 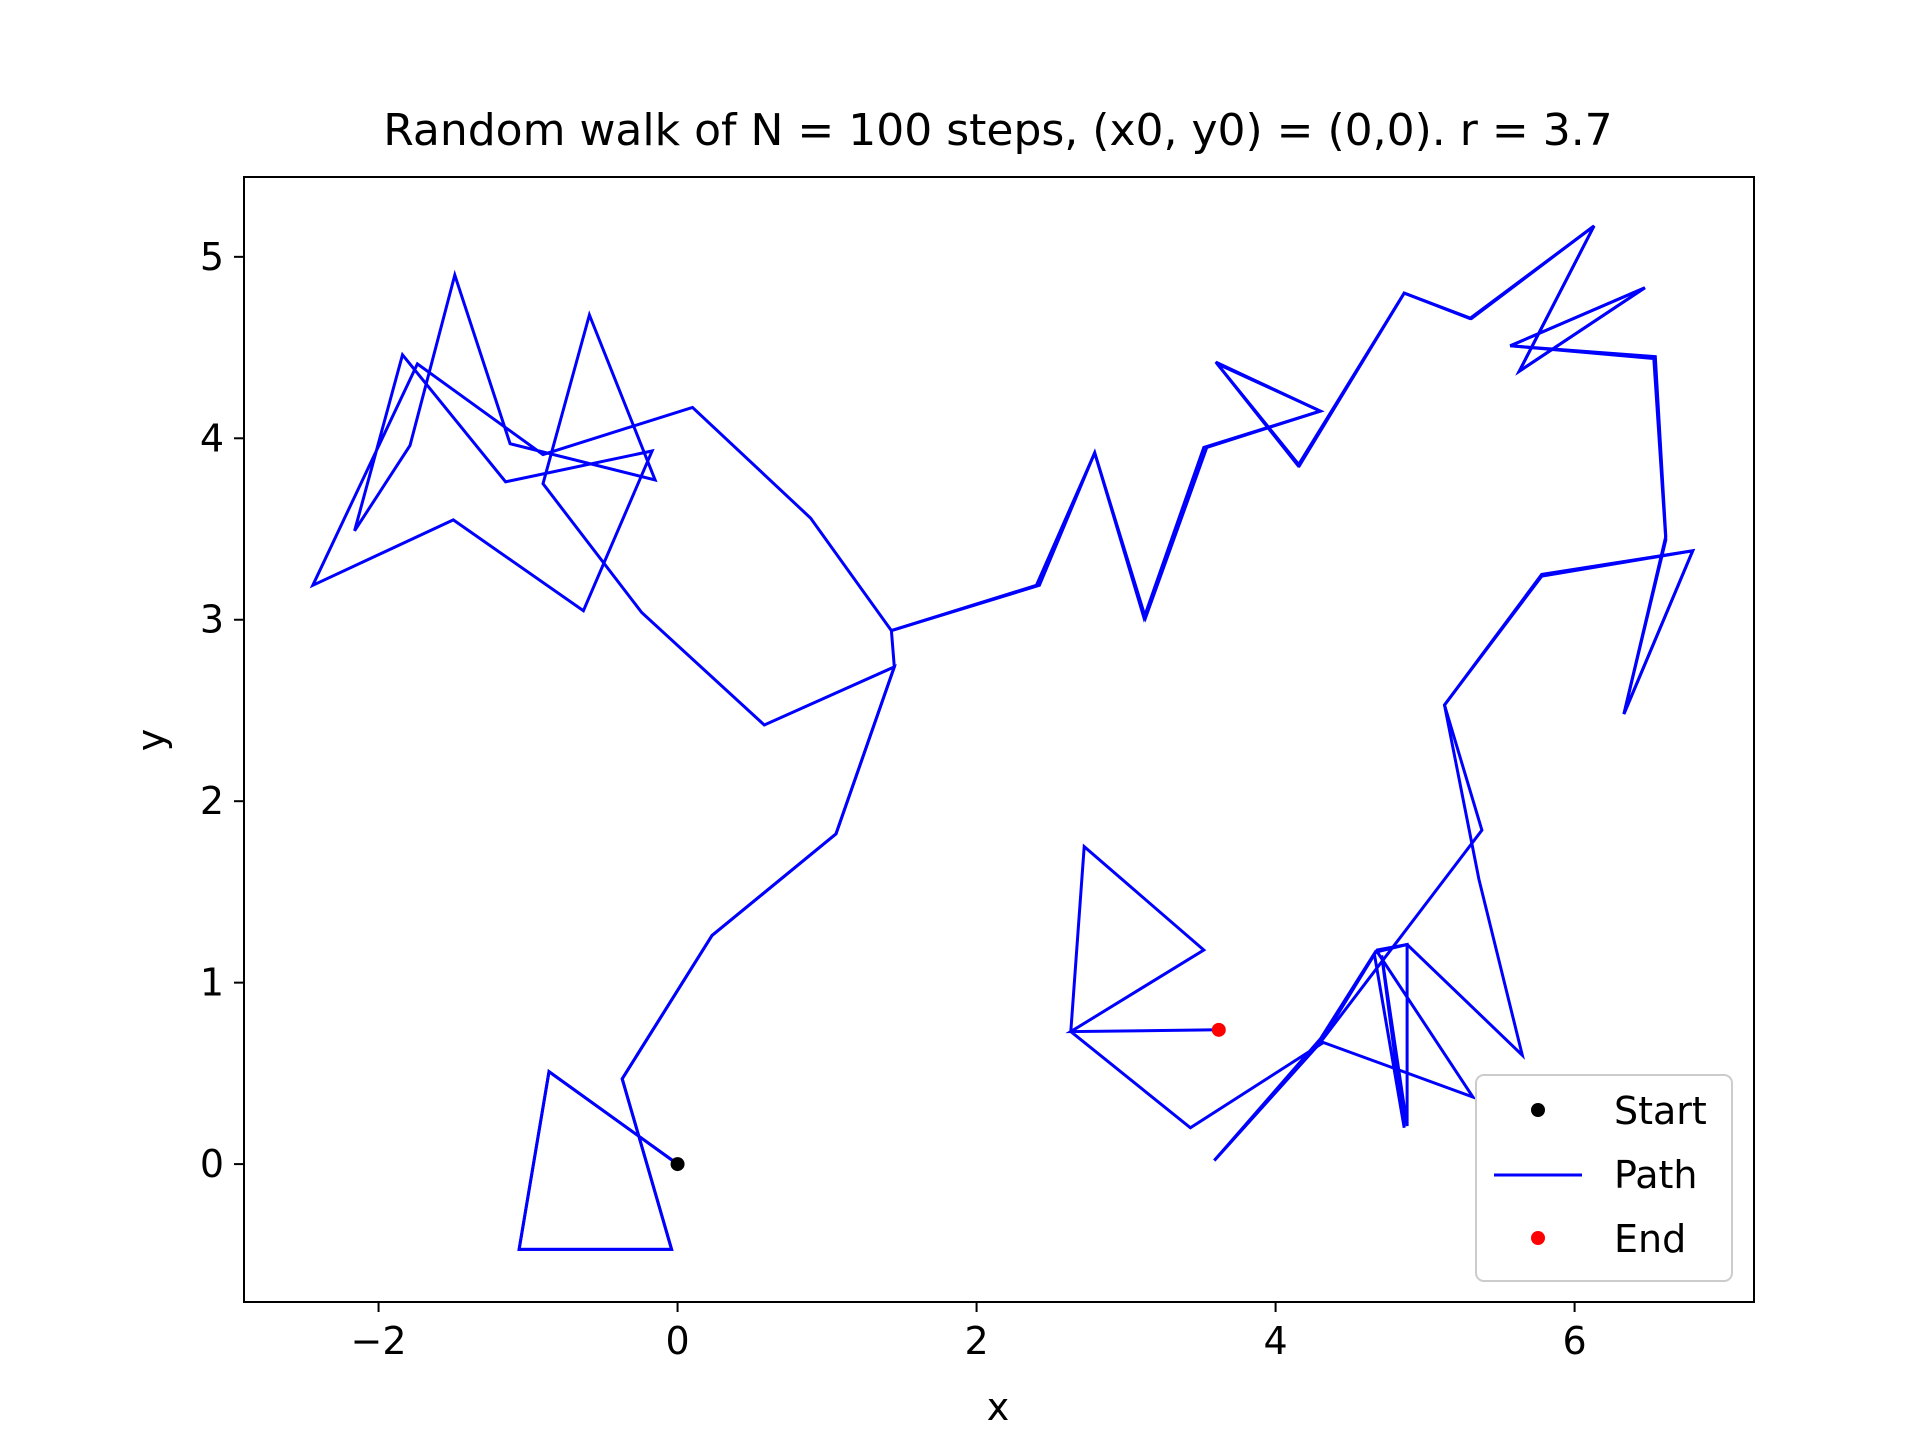 I want to click on legend-box, so click(x=1604, y=1178).